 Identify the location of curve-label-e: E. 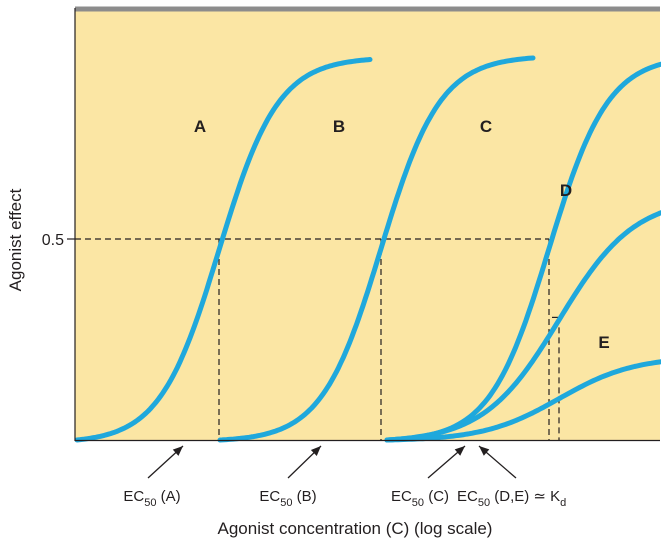
(603, 342).